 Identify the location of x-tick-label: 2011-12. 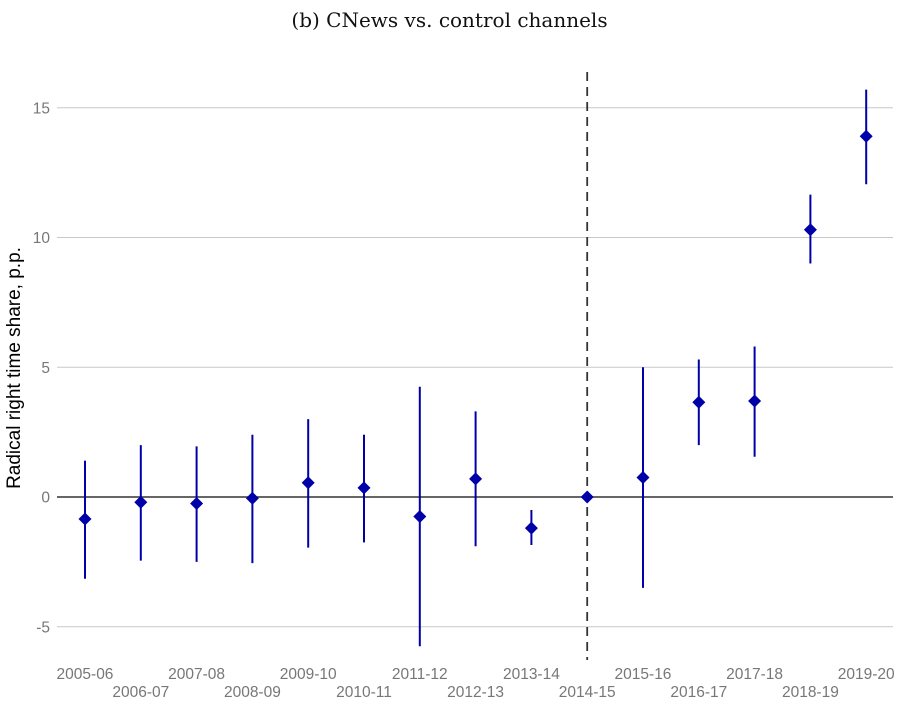
(420, 674).